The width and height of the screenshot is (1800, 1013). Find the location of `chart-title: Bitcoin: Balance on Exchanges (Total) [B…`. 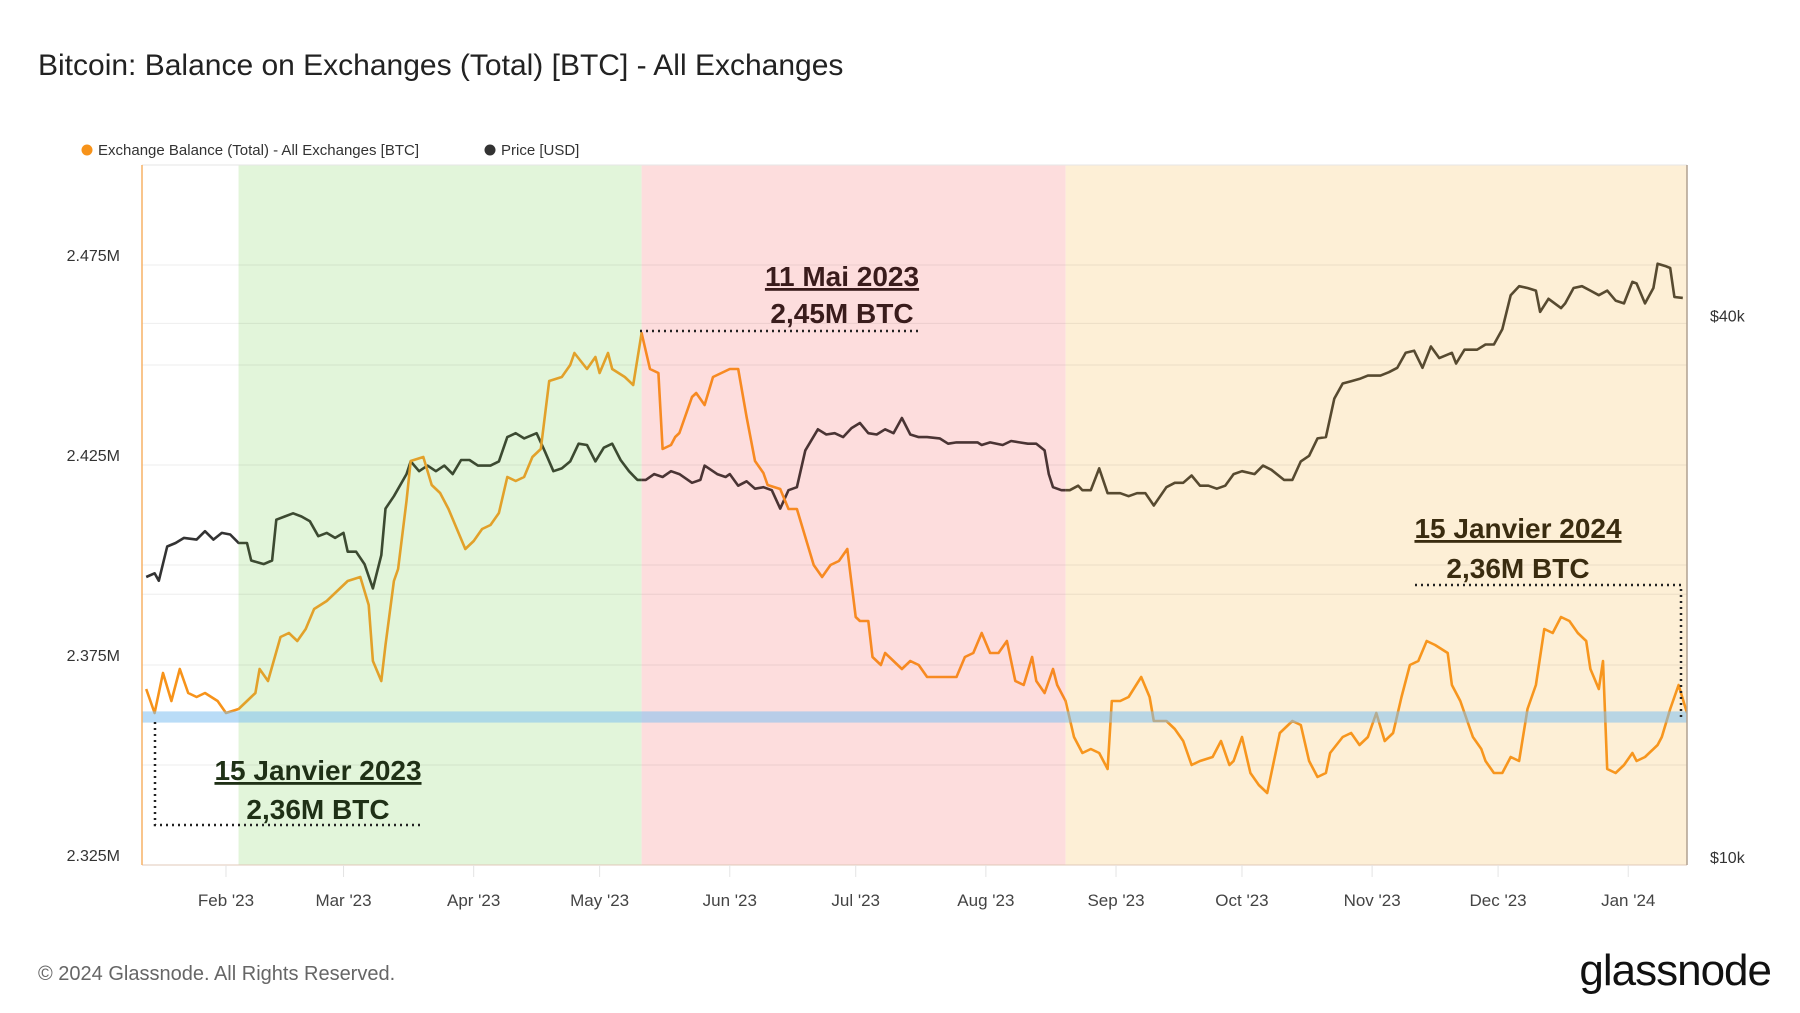

chart-title: Bitcoin: Balance on Exchanges (Total) [B… is located at coordinates (440, 65).